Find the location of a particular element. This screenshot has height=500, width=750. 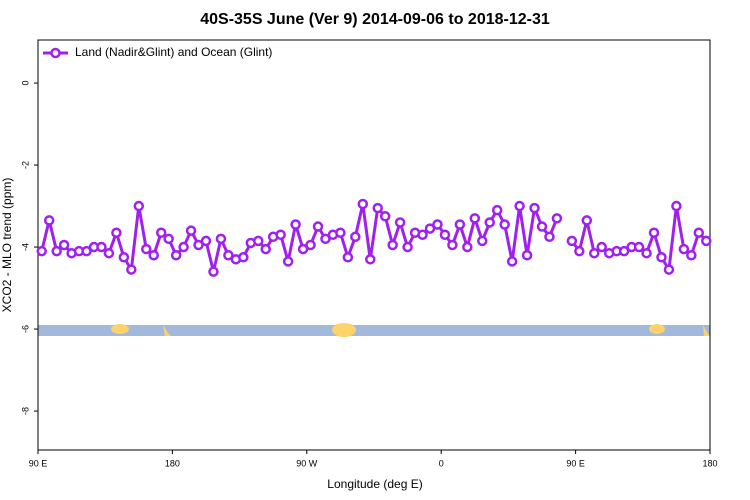

y-tick-label: -8 is located at coordinates (25, 411).